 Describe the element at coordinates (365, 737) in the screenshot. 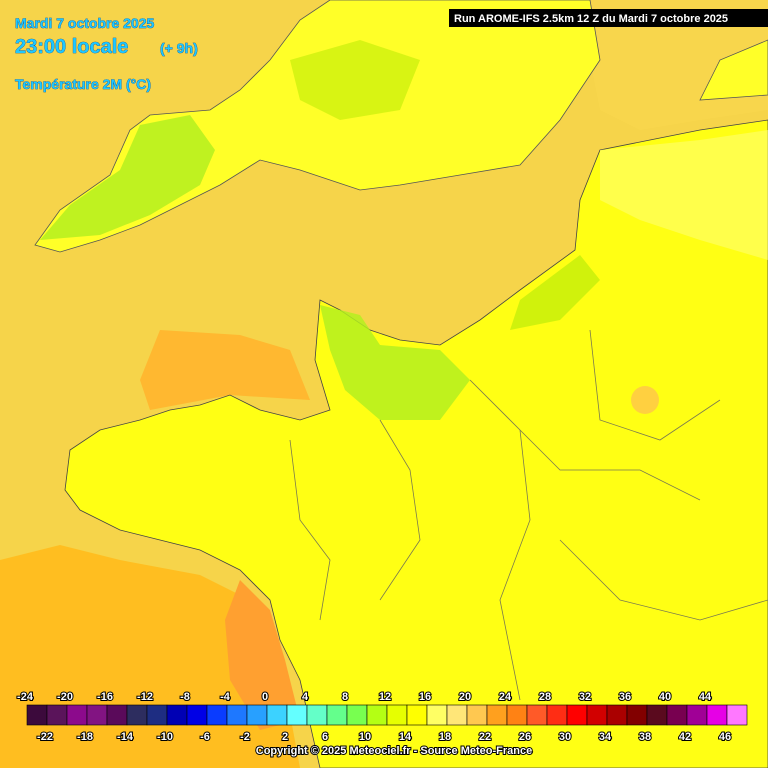

I see `legend-label: 10` at that location.